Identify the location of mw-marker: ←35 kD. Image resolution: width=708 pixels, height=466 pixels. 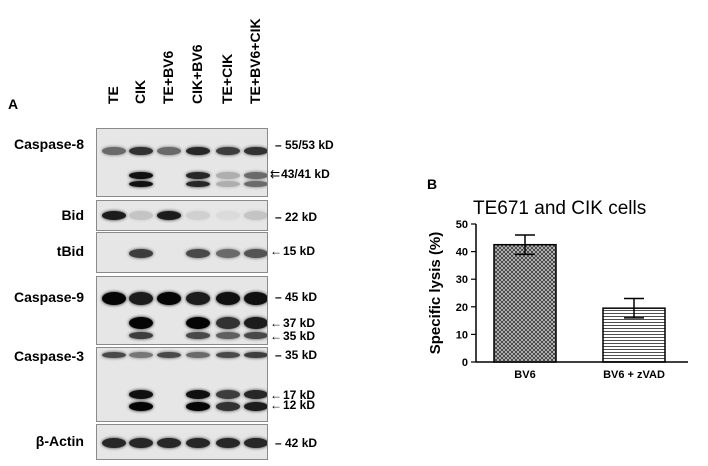
(292, 336).